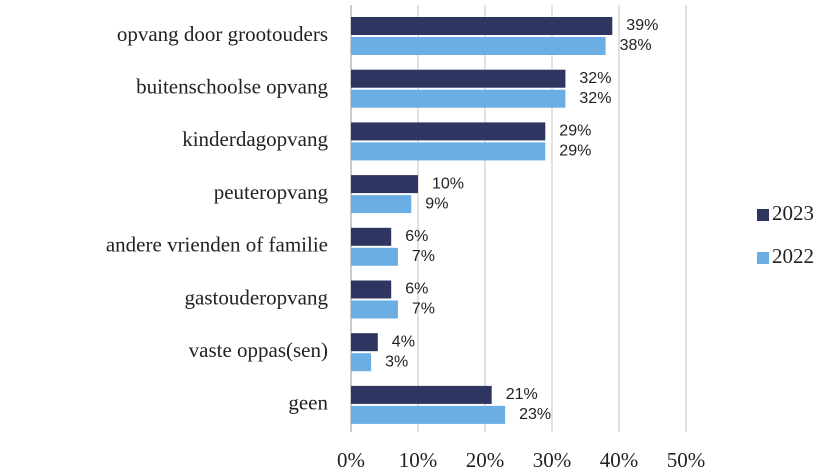 The image size is (836, 473). Describe the element at coordinates (232, 87) in the screenshot. I see `y-tick-label: buitenschoolse opvang` at that location.